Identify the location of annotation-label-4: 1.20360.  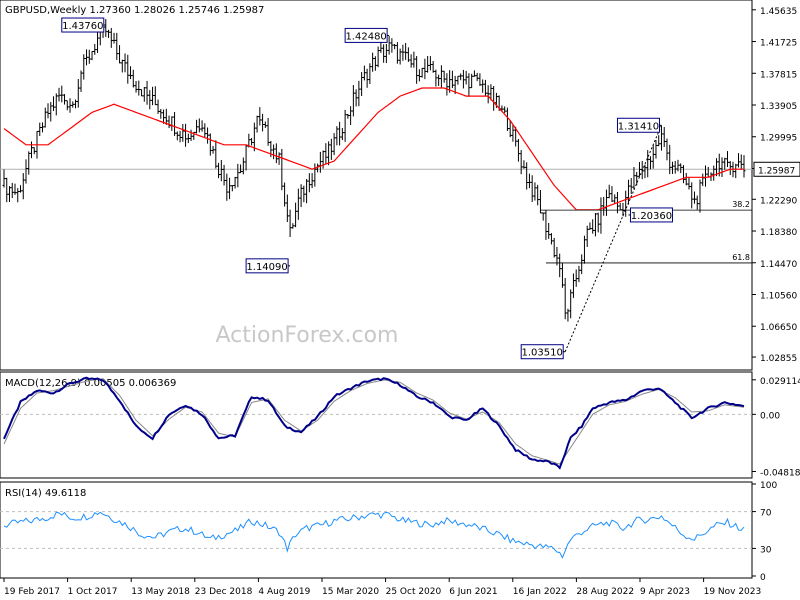
(651, 216).